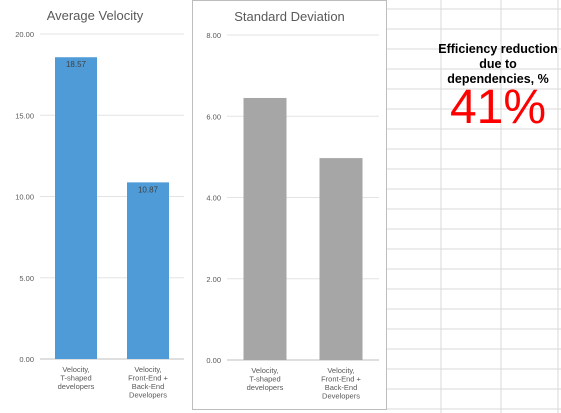 This screenshot has height=413, width=561. I want to click on y-tick-label: 15.00, so click(24, 115).